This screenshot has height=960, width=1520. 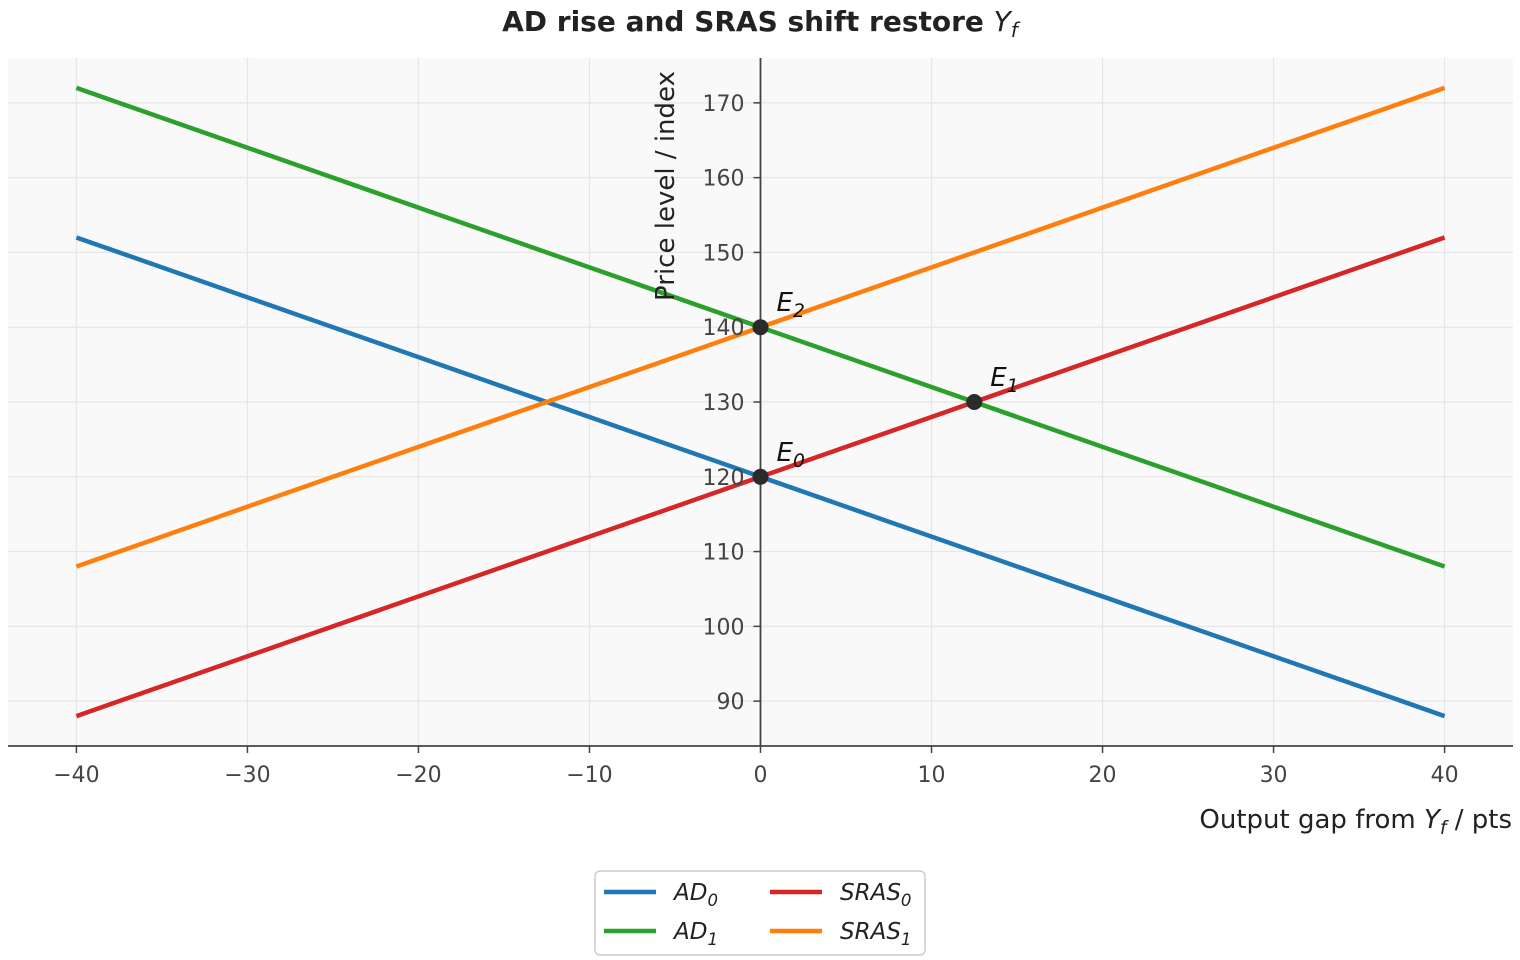 I want to click on y-tick-label: 170, so click(x=724, y=104).